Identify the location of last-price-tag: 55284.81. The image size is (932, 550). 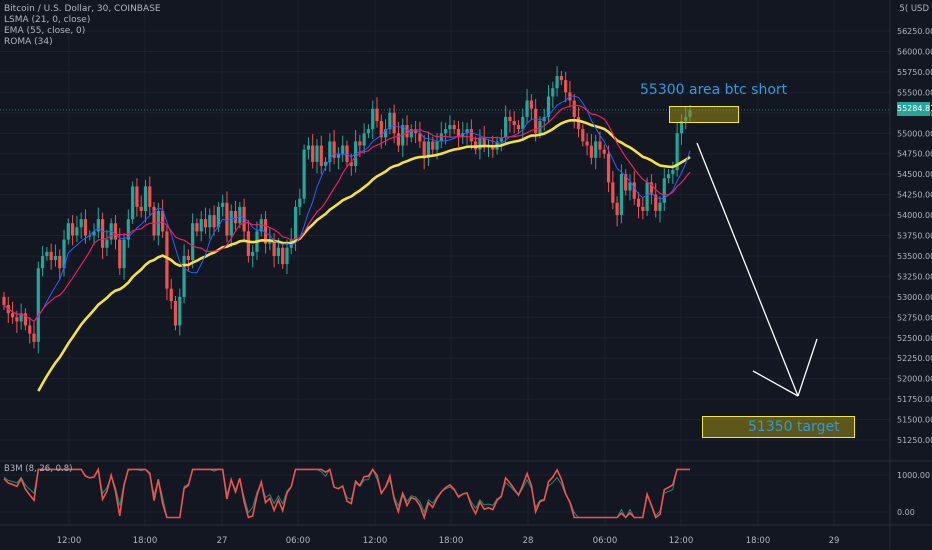
(914, 109).